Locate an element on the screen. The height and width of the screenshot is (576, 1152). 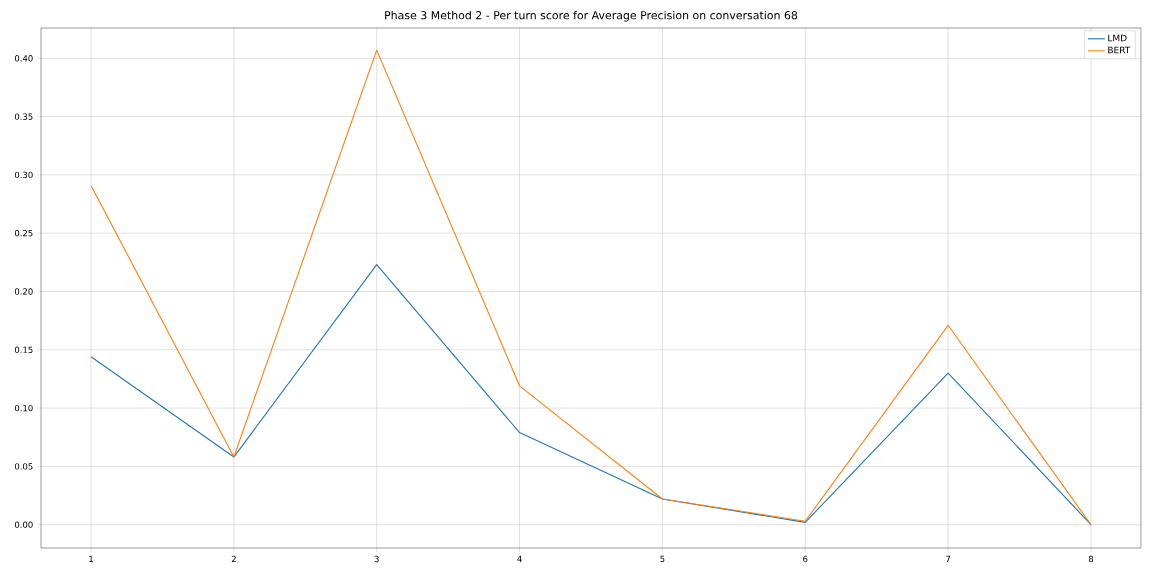
y-tick-label: 0.00 is located at coordinates (23, 524).